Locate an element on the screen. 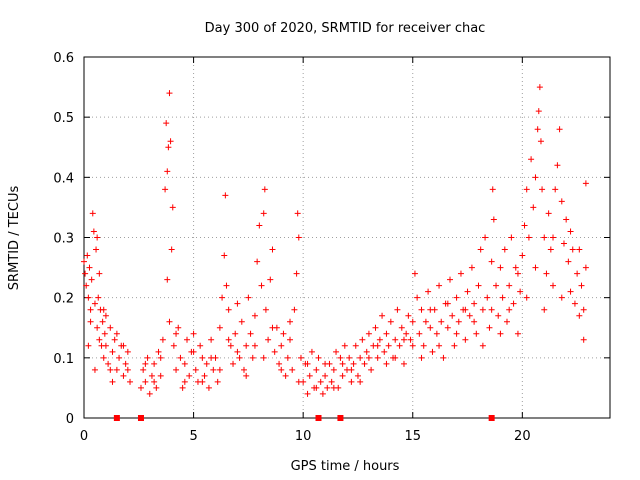  x-tick-label: 5 is located at coordinates (193, 436).